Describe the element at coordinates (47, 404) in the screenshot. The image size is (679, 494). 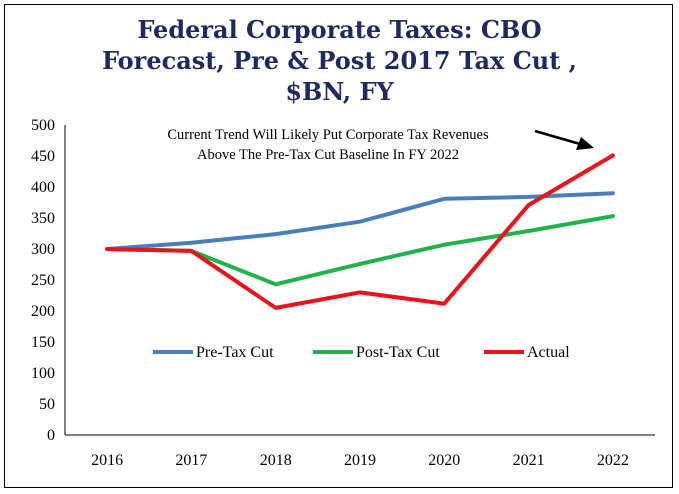
I see `y-tick-label: 50` at that location.